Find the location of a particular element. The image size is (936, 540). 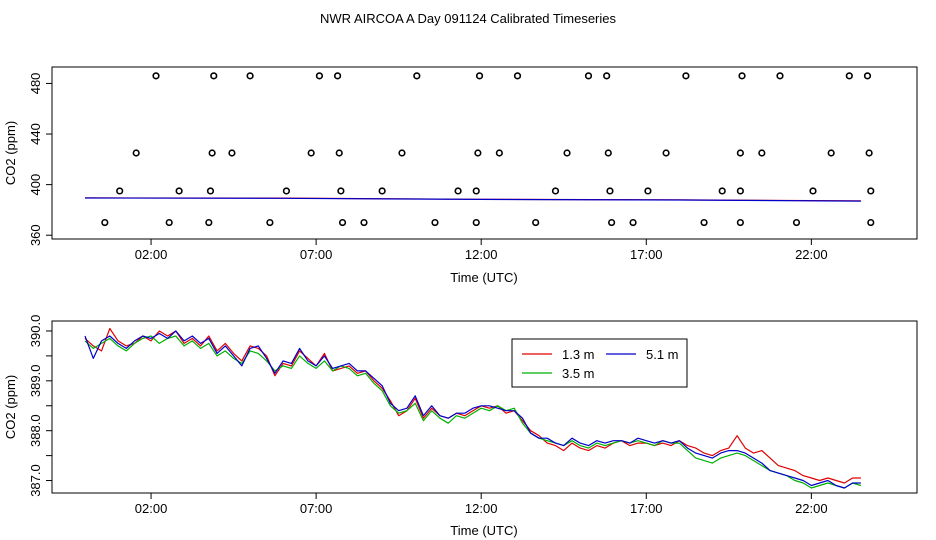

top-x-axis-label: Time (UTC) is located at coordinates (483, 277).